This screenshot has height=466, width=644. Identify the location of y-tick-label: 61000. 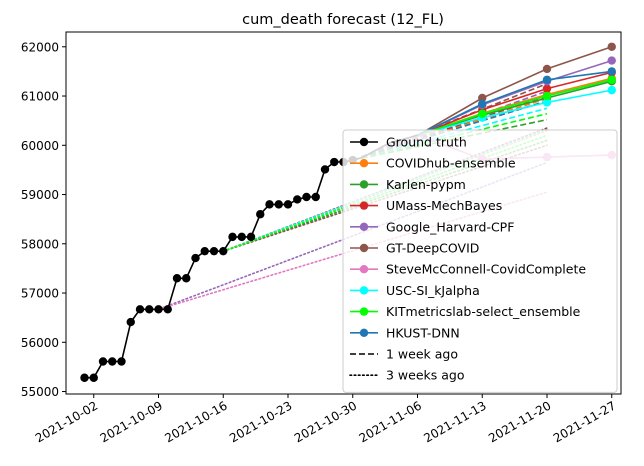
(40, 97).